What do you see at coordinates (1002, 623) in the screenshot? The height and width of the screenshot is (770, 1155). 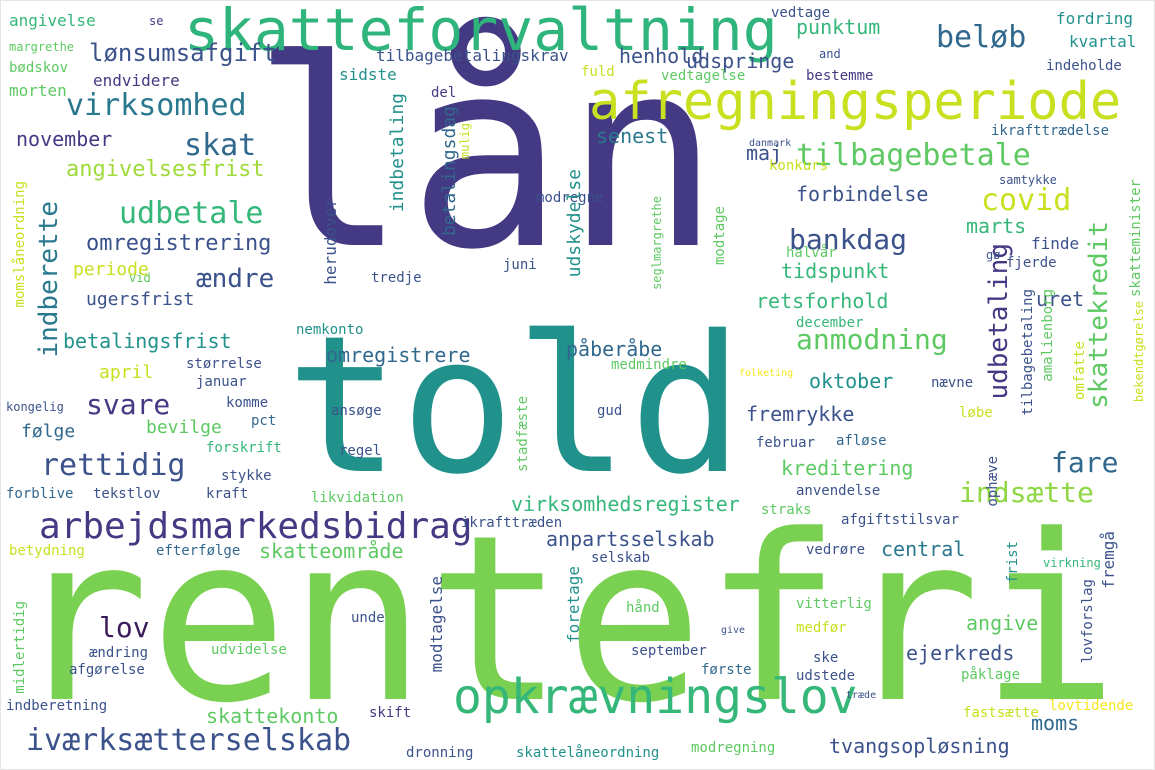 I see `cloud-word: angive` at bounding box center [1002, 623].